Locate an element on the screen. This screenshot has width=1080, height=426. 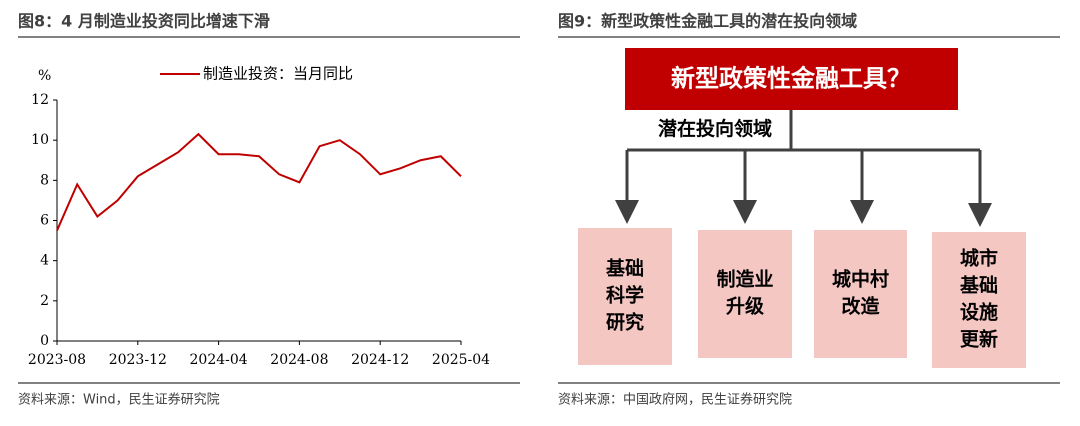
x-tick-label: 2025-04 is located at coordinates (461, 360).